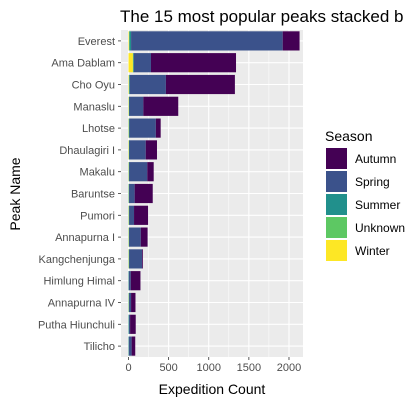 This screenshot has height=404, width=419. Describe the element at coordinates (336, 227) in the screenshot. I see `legend-swatch-unknown` at that location.